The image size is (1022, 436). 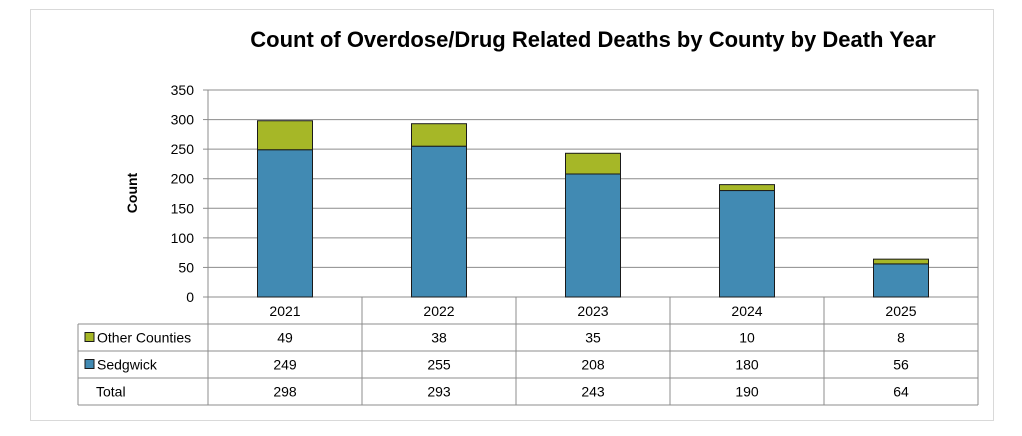 I want to click on y-tick-label: 350, so click(x=183, y=90).